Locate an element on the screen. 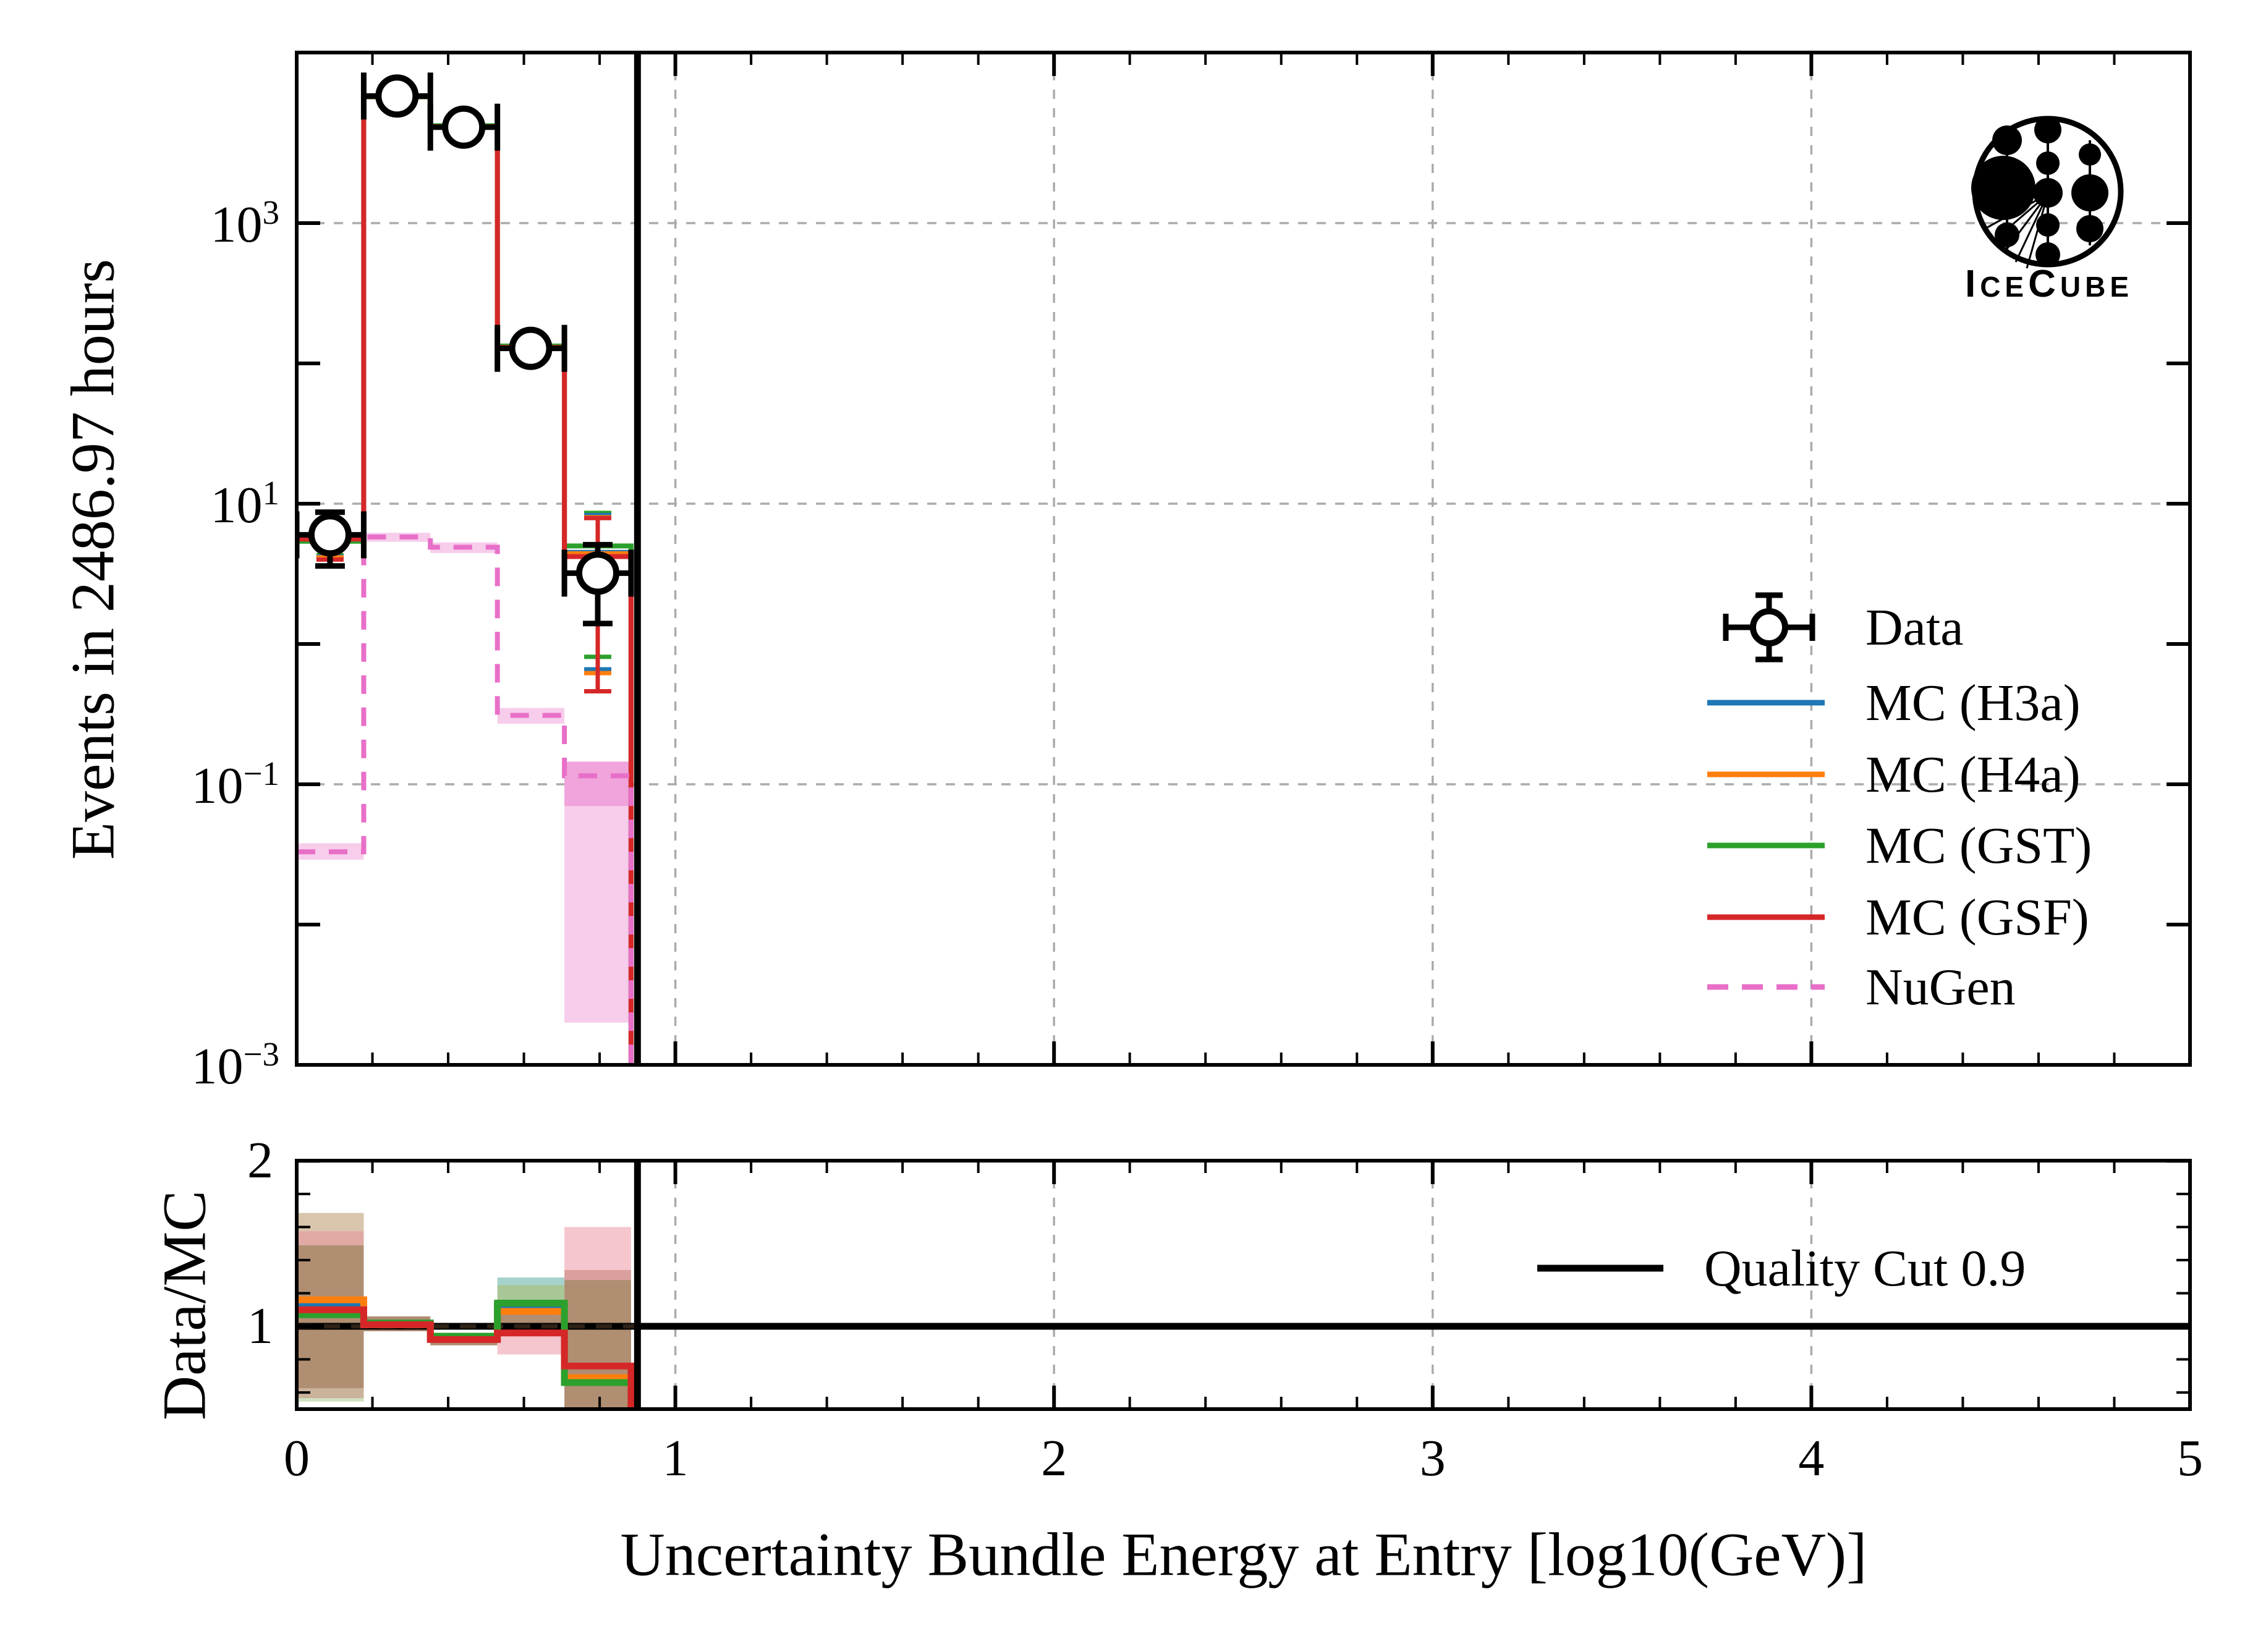  y-top-tick-label-10e3: 10³ is located at coordinates (245, 223).